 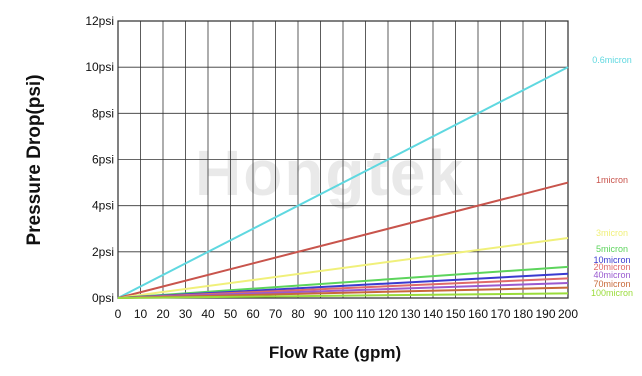 I want to click on series-label-20micron: 20micron, so click(x=611, y=267).